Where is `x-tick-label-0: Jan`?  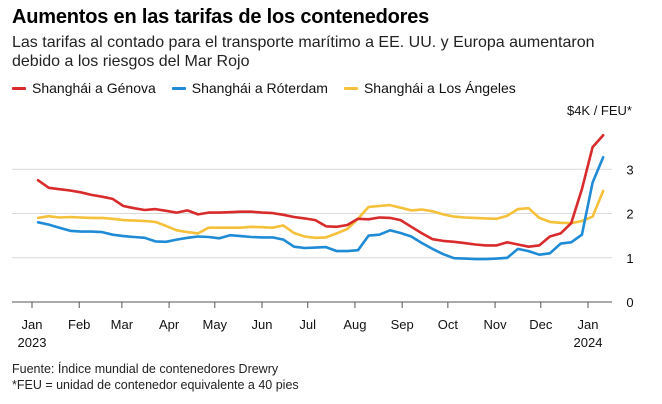 x-tick-label-0: Jan is located at coordinates (32, 324).